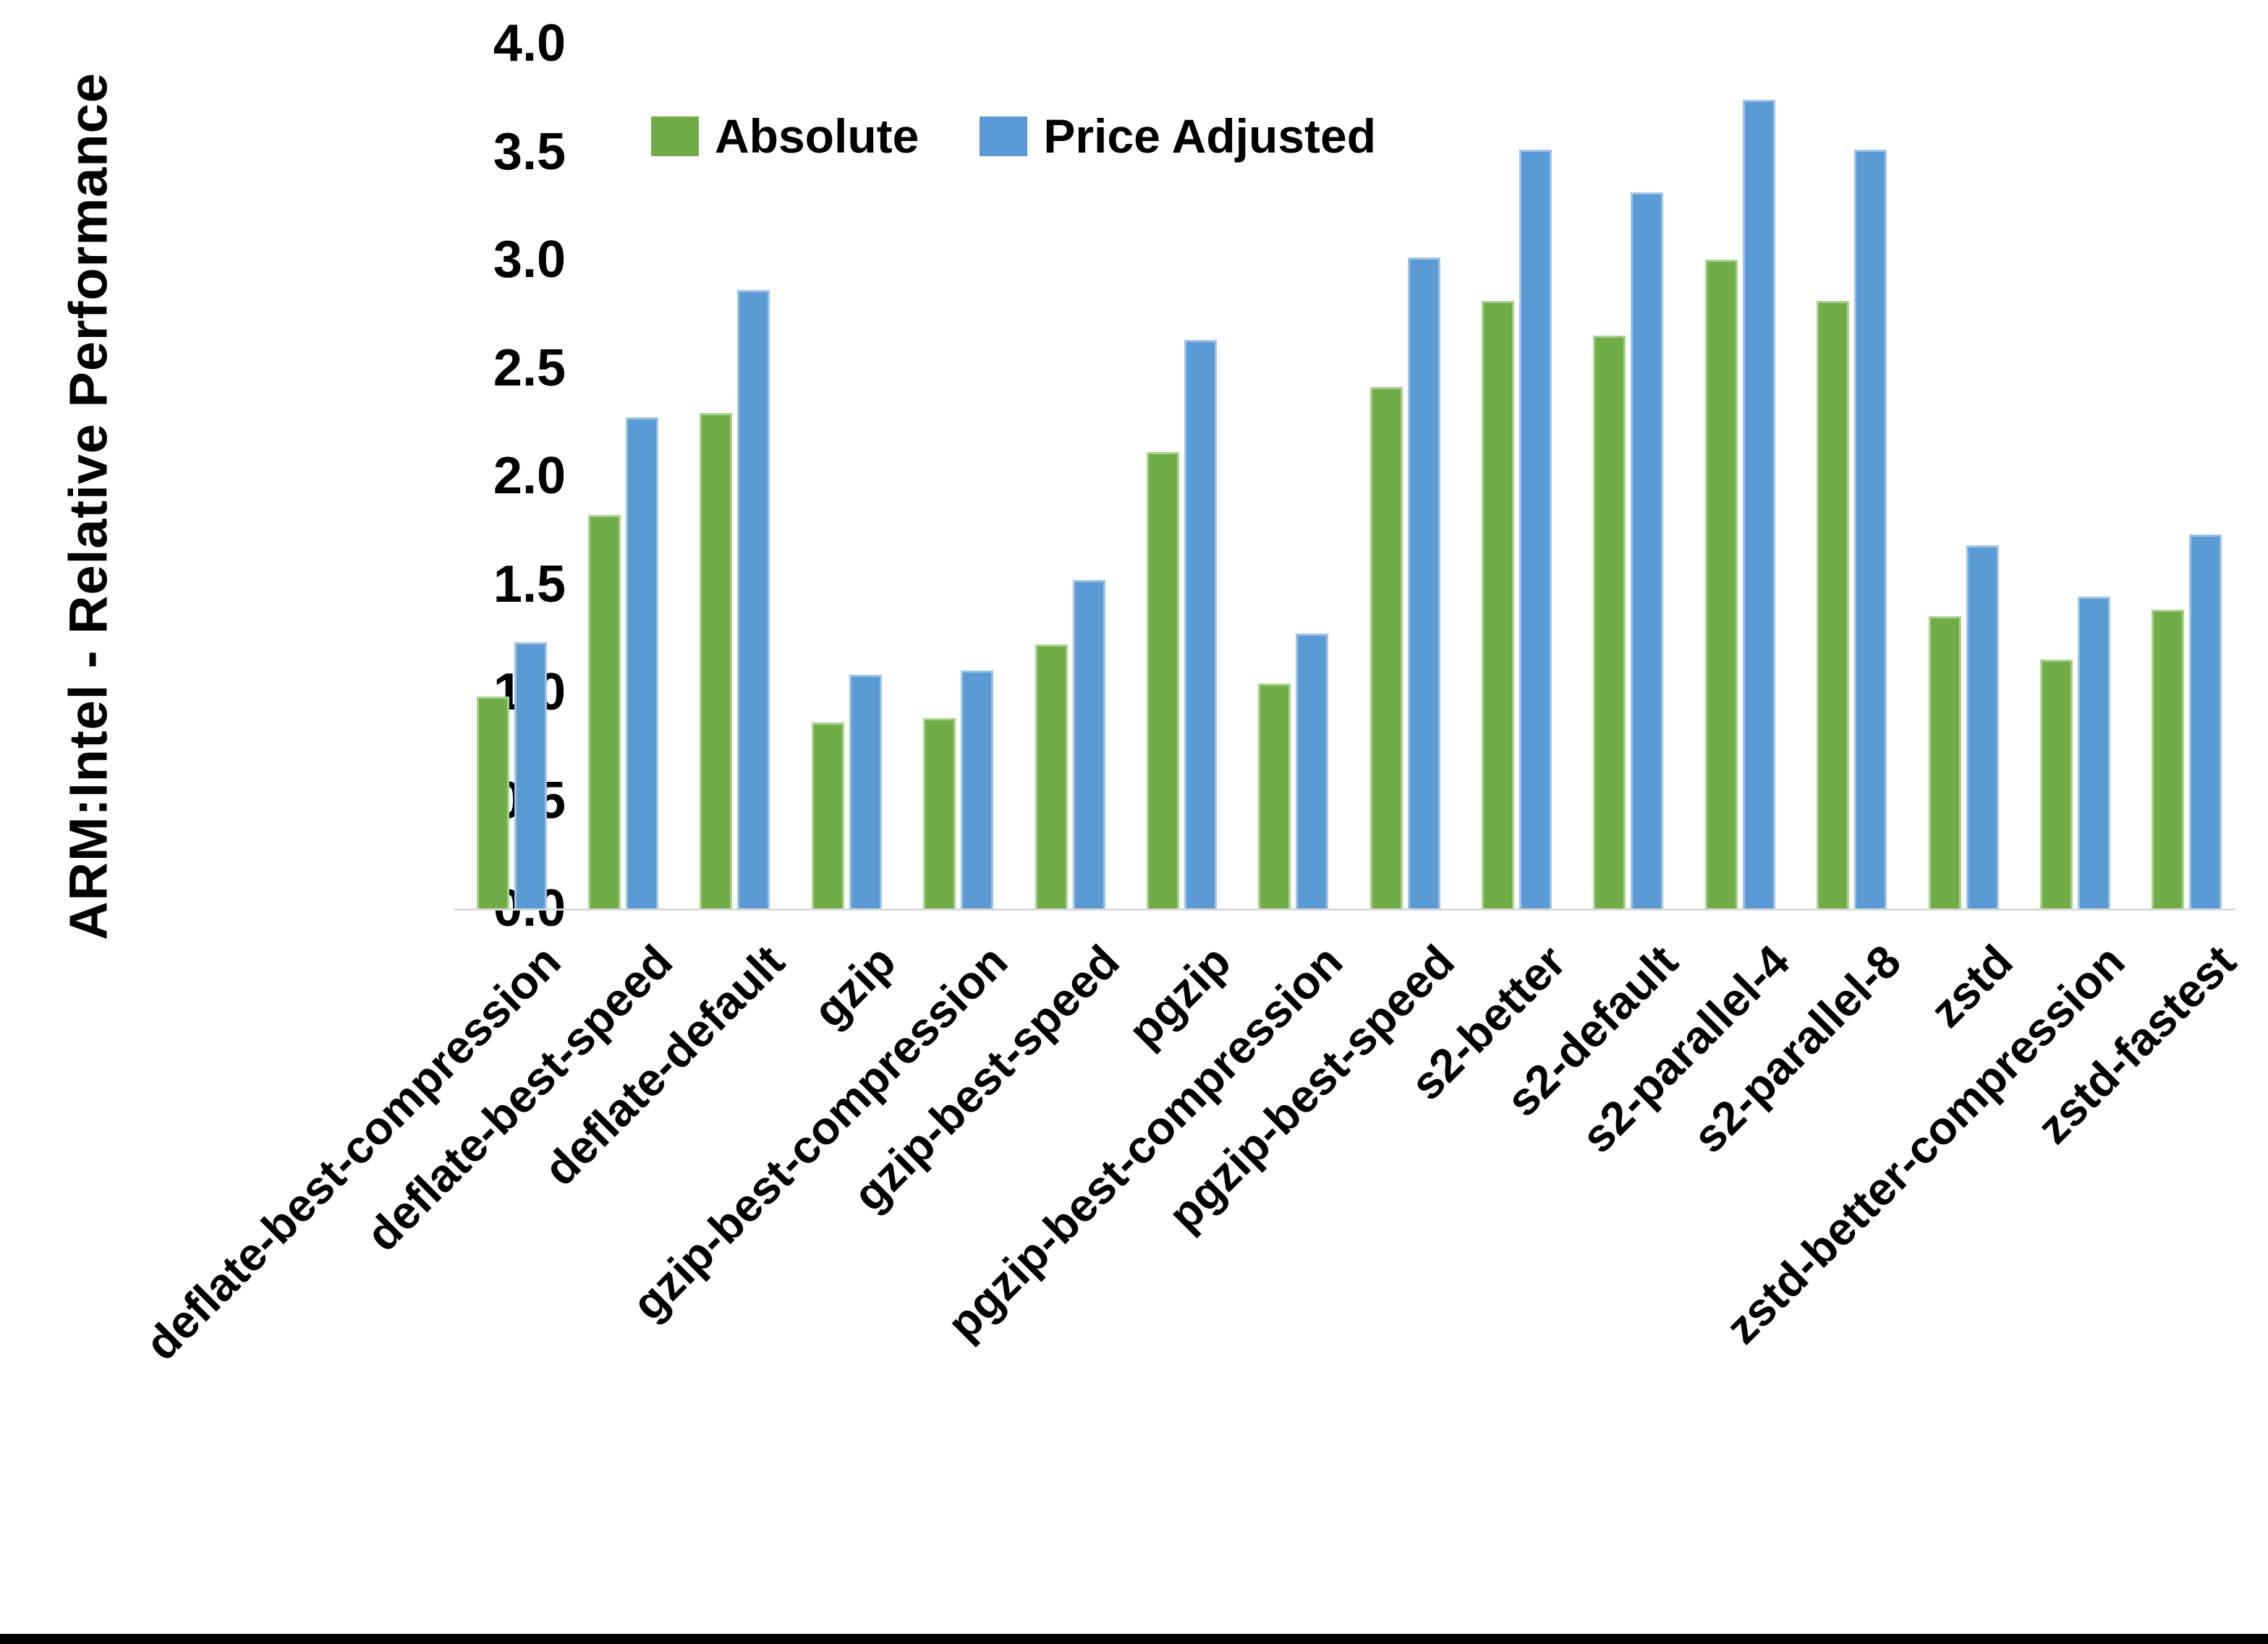  Describe the element at coordinates (817, 136) in the screenshot. I see `legend-label: Absolute` at that location.